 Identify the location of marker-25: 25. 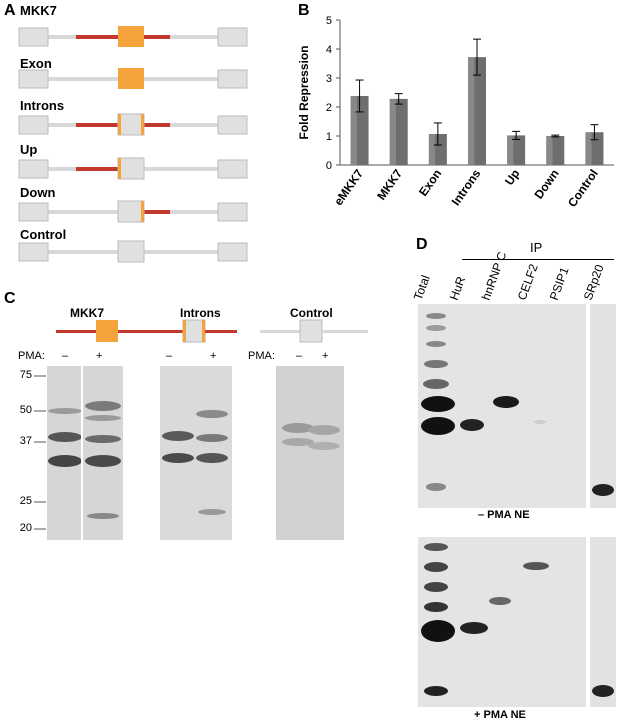
(25, 501).